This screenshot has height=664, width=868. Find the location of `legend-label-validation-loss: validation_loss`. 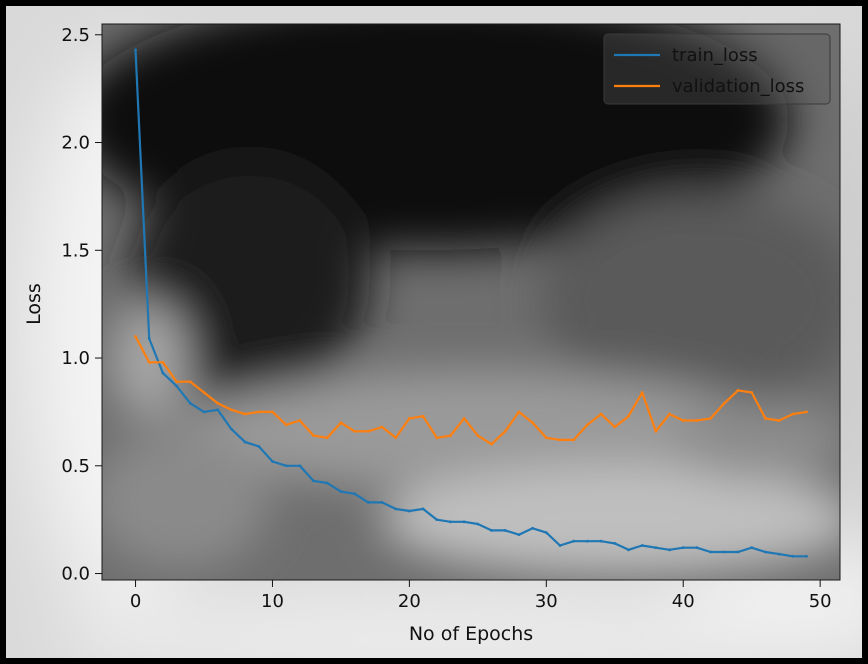

legend-label-validation-loss: validation_loss is located at coordinates (738, 86).